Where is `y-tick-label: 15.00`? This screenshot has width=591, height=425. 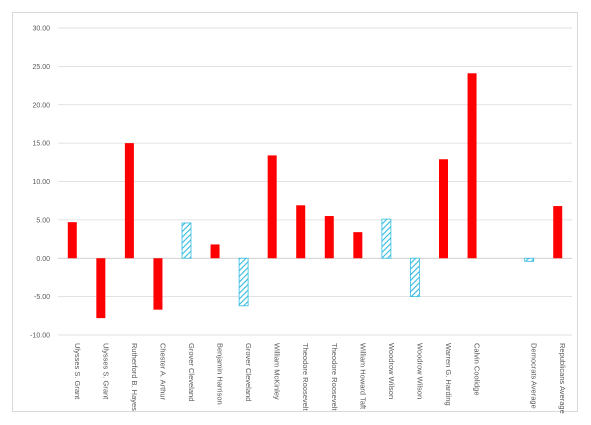 y-tick-label: 15.00 is located at coordinates (41, 144).